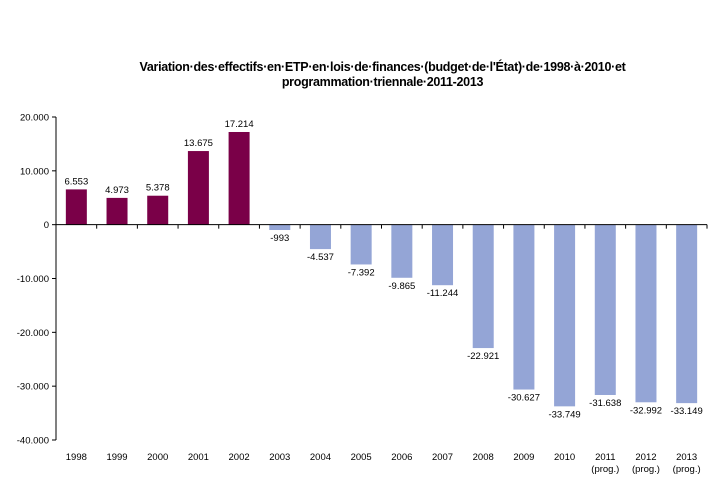 This screenshot has width=713, height=482. I want to click on bar-2001, so click(198, 188).